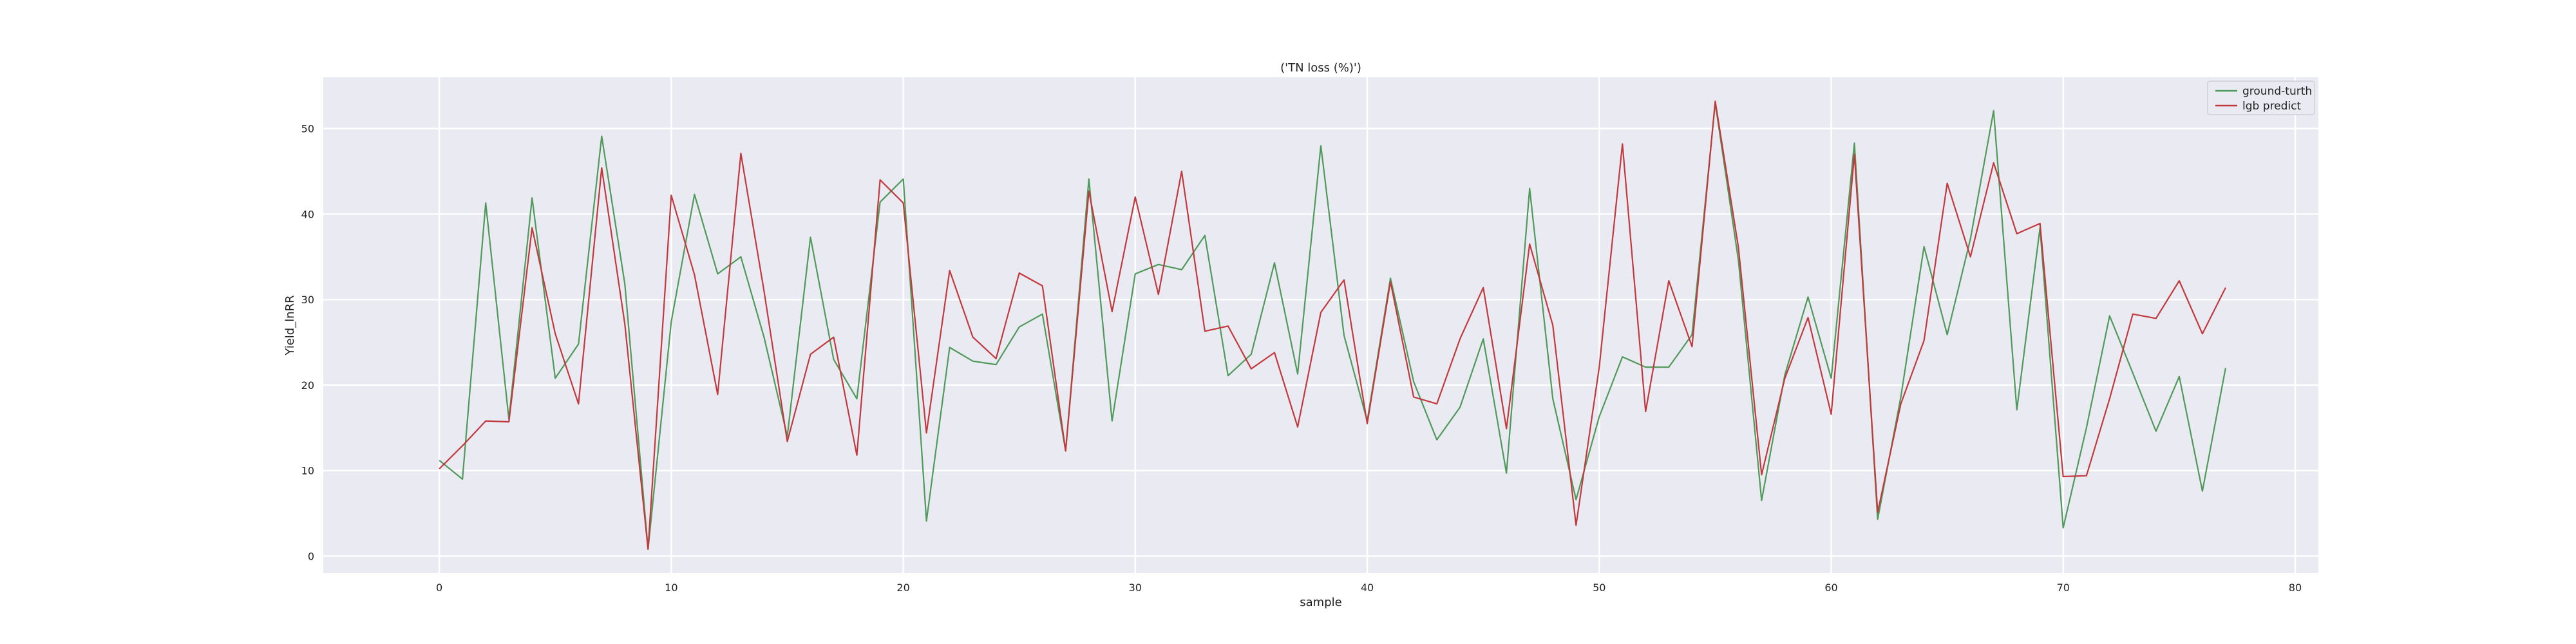 The width and height of the screenshot is (2576, 644). Describe the element at coordinates (307, 471) in the screenshot. I see `y-tick-label: 10` at that location.